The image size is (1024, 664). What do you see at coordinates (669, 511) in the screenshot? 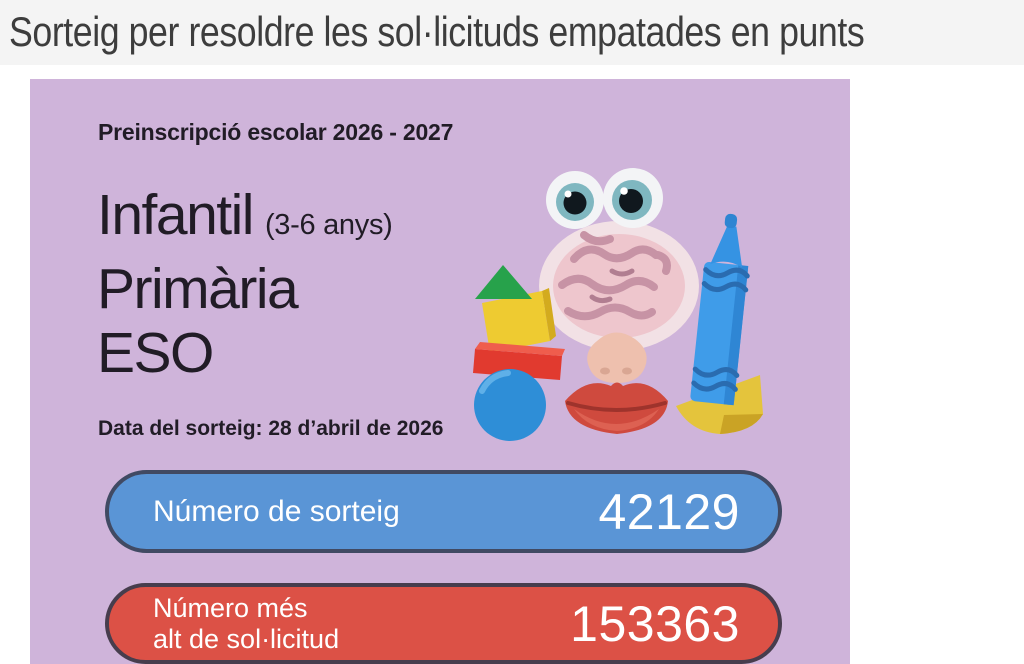
I see `draw-number-value: 42129` at bounding box center [669, 511].